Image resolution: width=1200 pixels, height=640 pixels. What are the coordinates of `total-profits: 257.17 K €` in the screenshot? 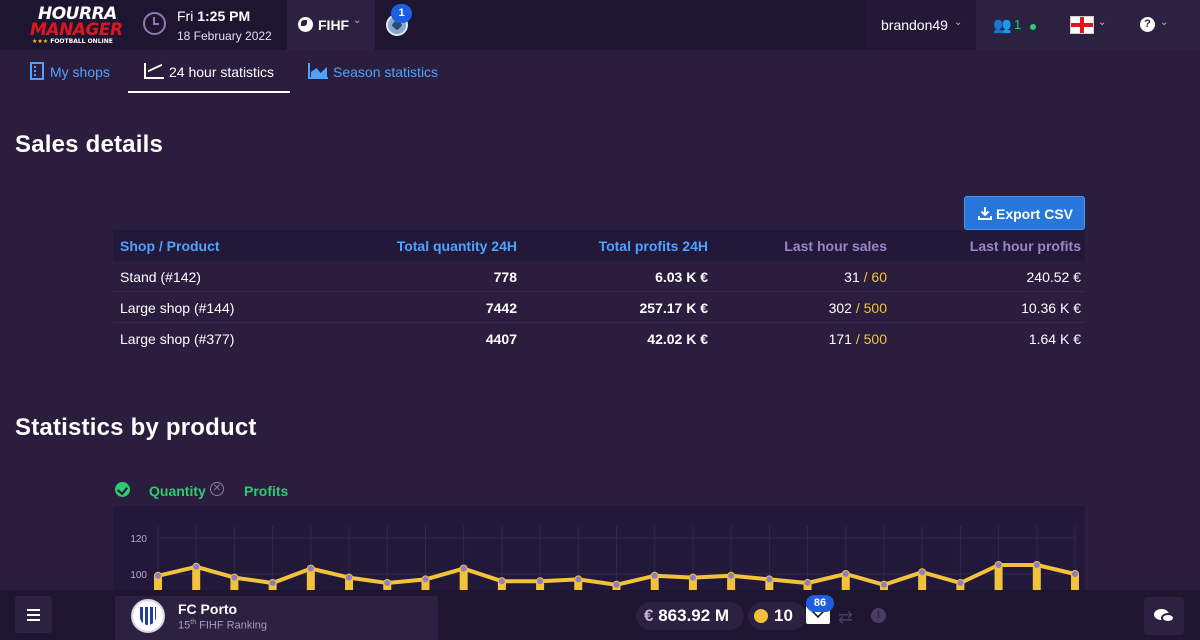 It's located at (674, 308).